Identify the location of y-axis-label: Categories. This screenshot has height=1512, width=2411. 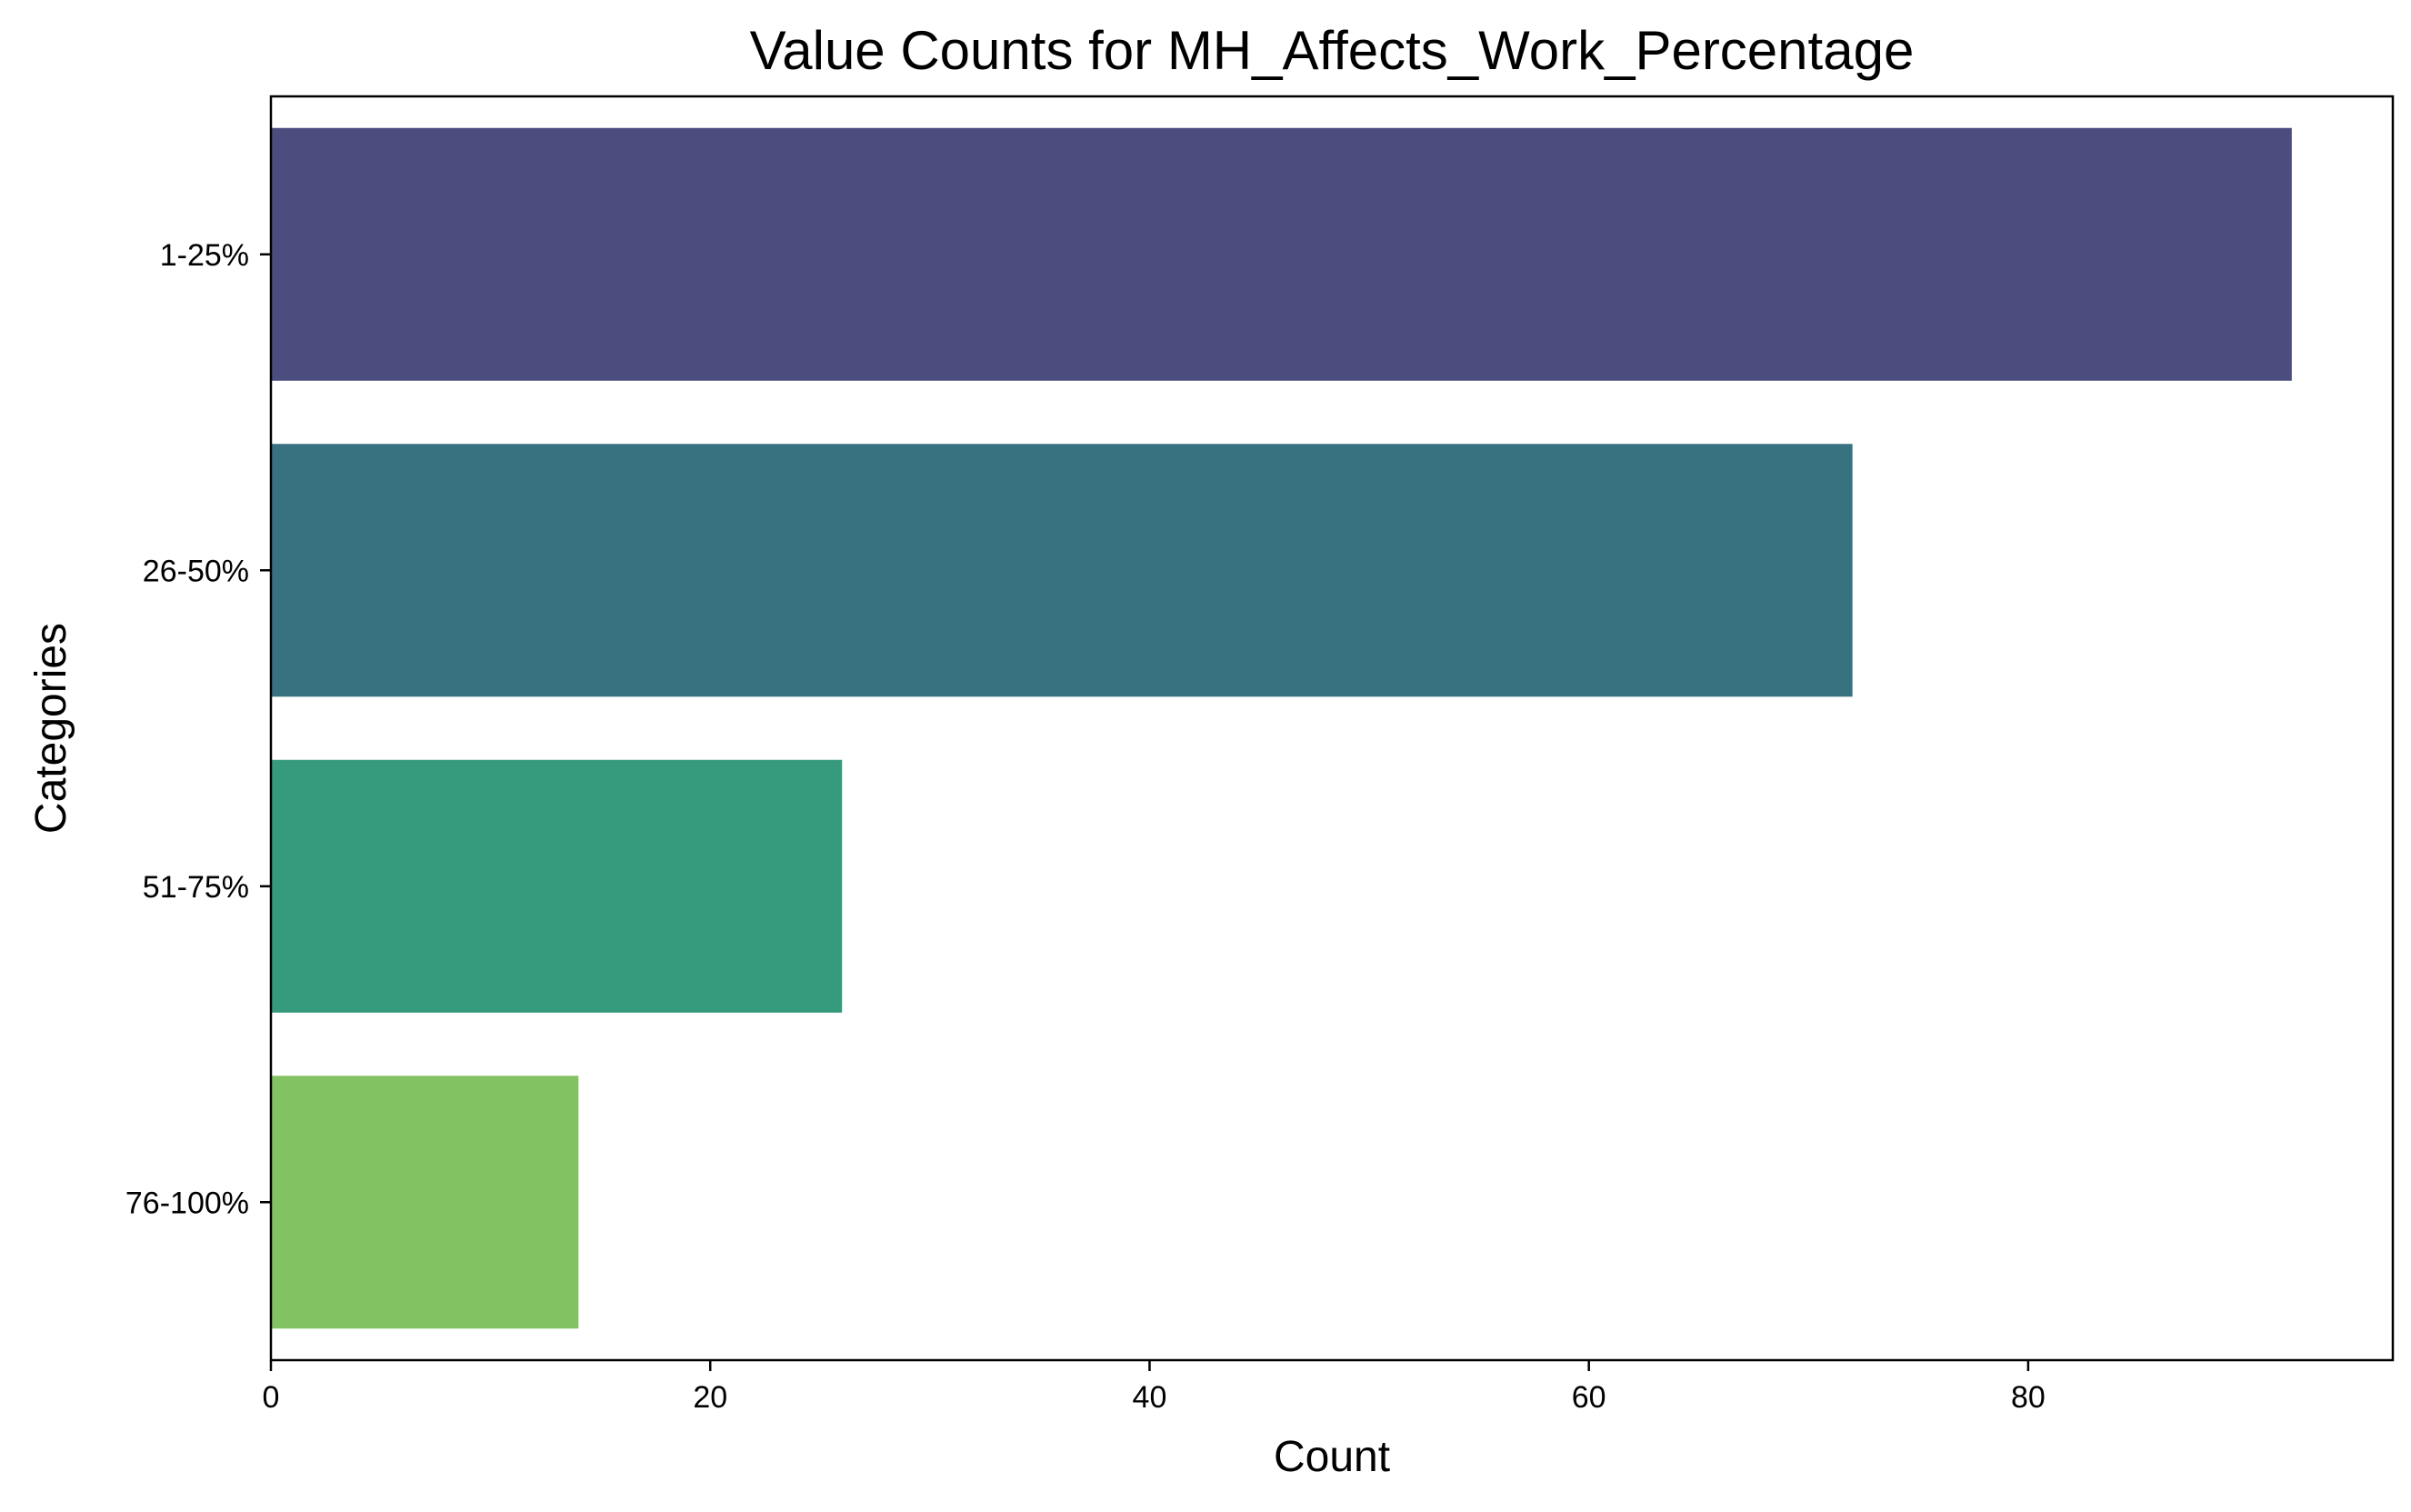
(51, 728).